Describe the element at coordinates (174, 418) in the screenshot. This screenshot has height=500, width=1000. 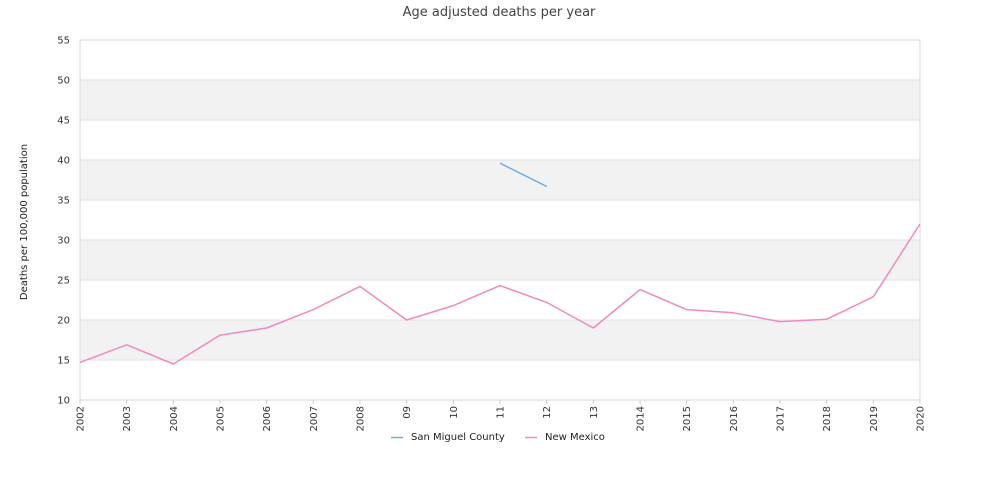
I see `x-tick-label: 2004` at that location.